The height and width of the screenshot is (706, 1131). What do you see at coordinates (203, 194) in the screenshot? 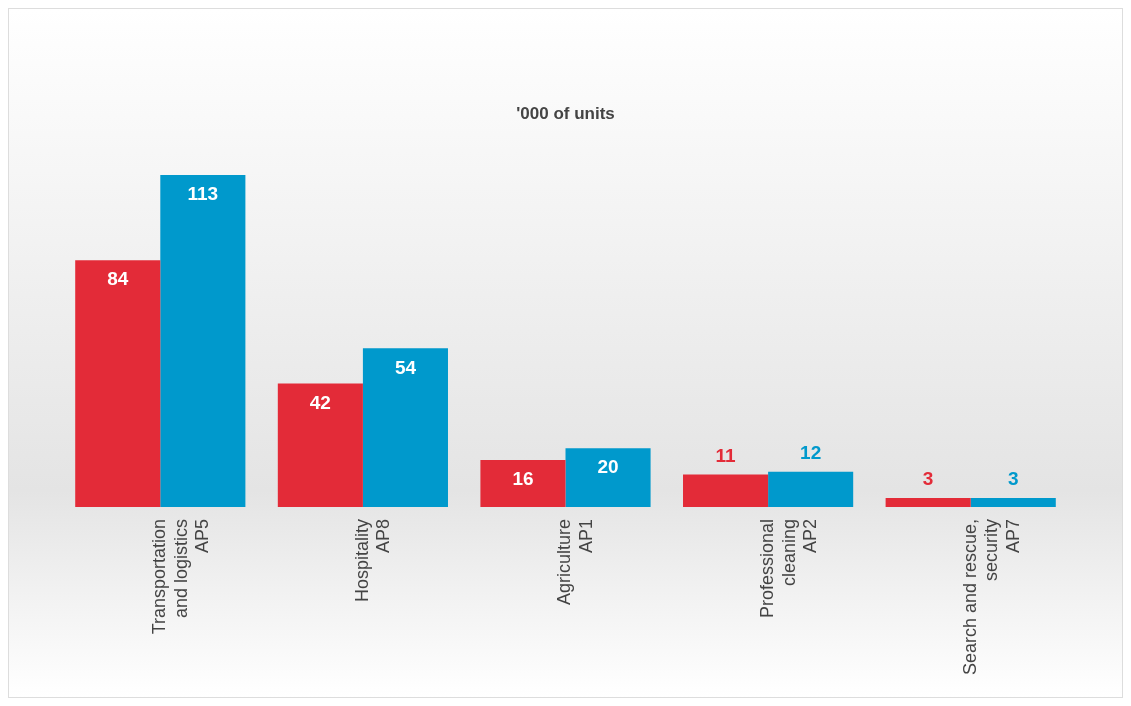
I see `data-label: 113` at bounding box center [203, 194].